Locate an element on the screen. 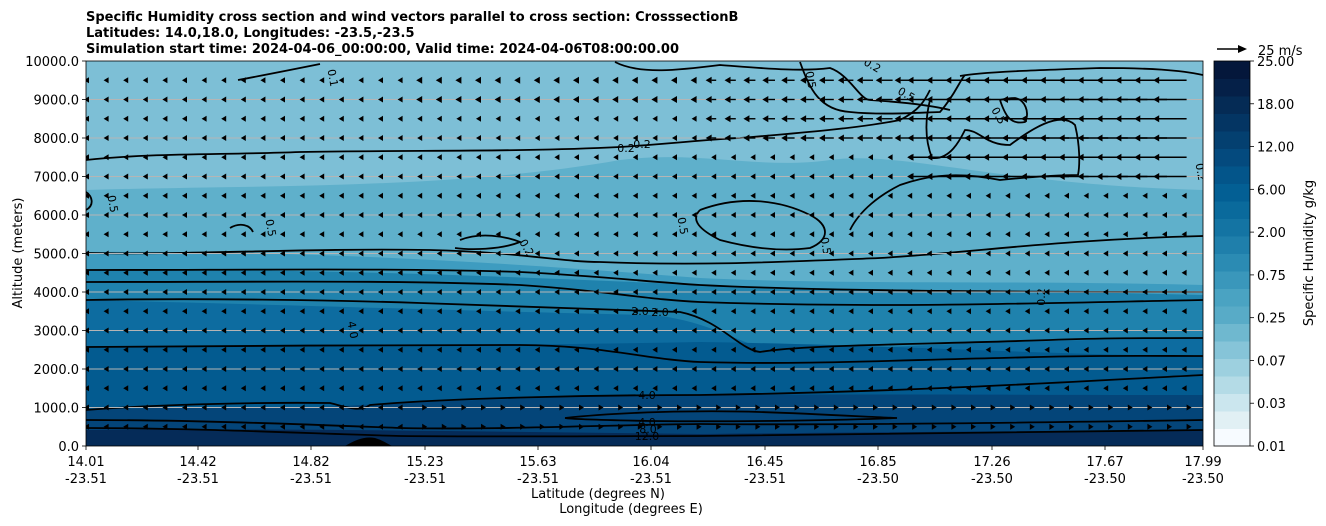 The height and width of the screenshot is (526, 1326). x-tick-label-longitude: -23.51 is located at coordinates (765, 479).